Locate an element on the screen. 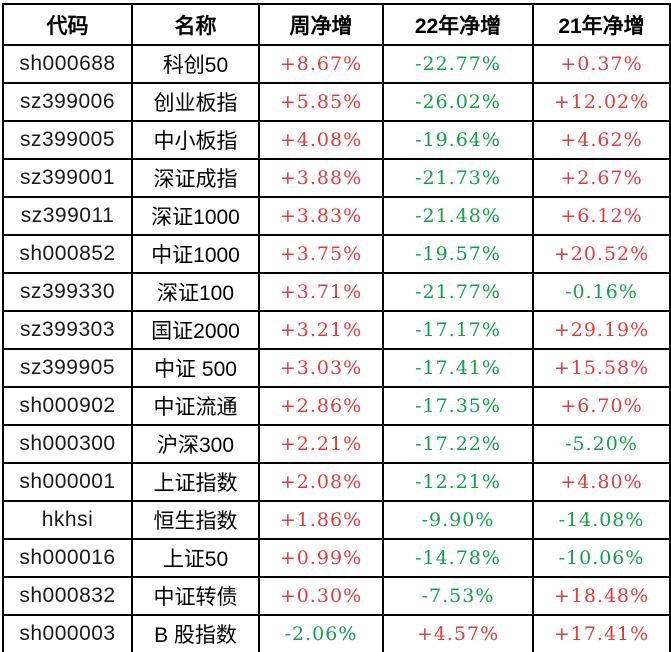 The height and width of the screenshot is (652, 671). cell-2021-change: +0.37% is located at coordinates (601, 64).